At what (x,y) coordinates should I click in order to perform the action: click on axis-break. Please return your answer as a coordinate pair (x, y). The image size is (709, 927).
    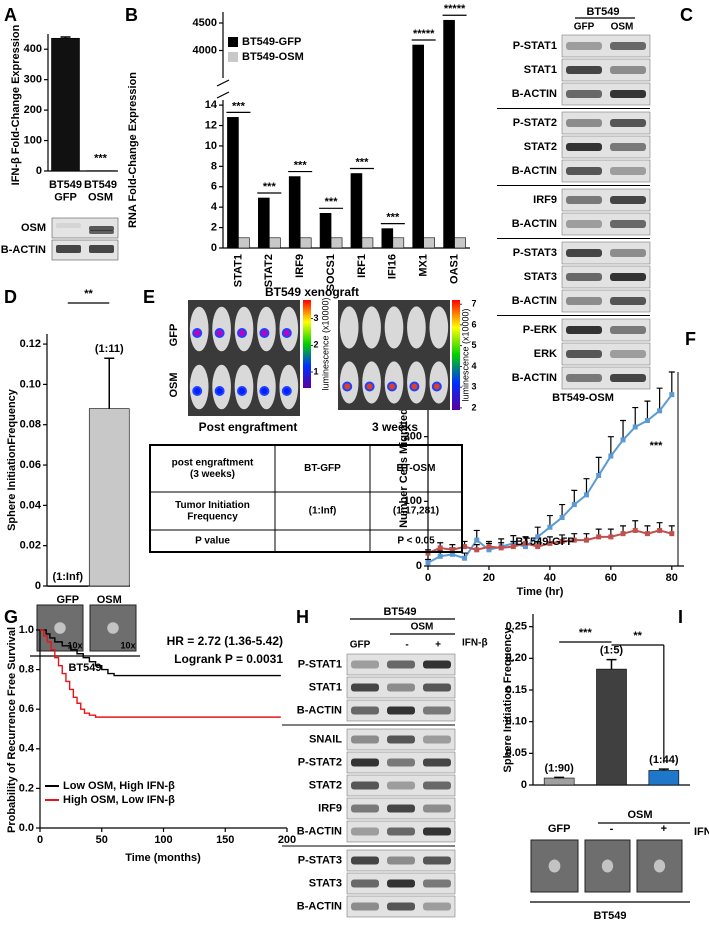
    Looking at the image, I should click on (223, 83).